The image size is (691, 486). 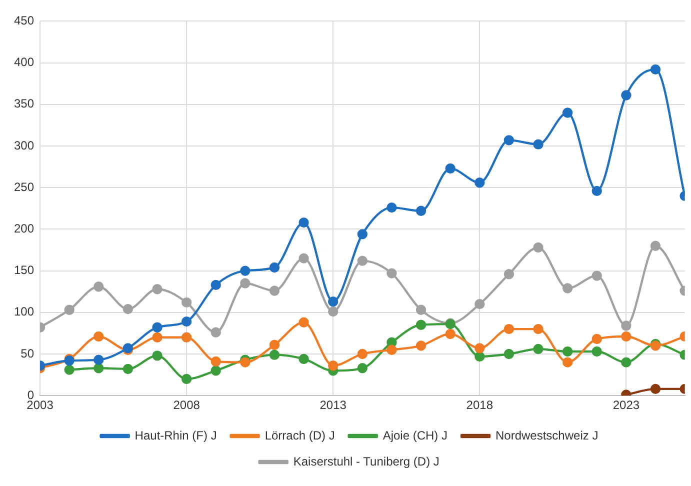 I want to click on y-tick-label: 200, so click(x=24, y=229).